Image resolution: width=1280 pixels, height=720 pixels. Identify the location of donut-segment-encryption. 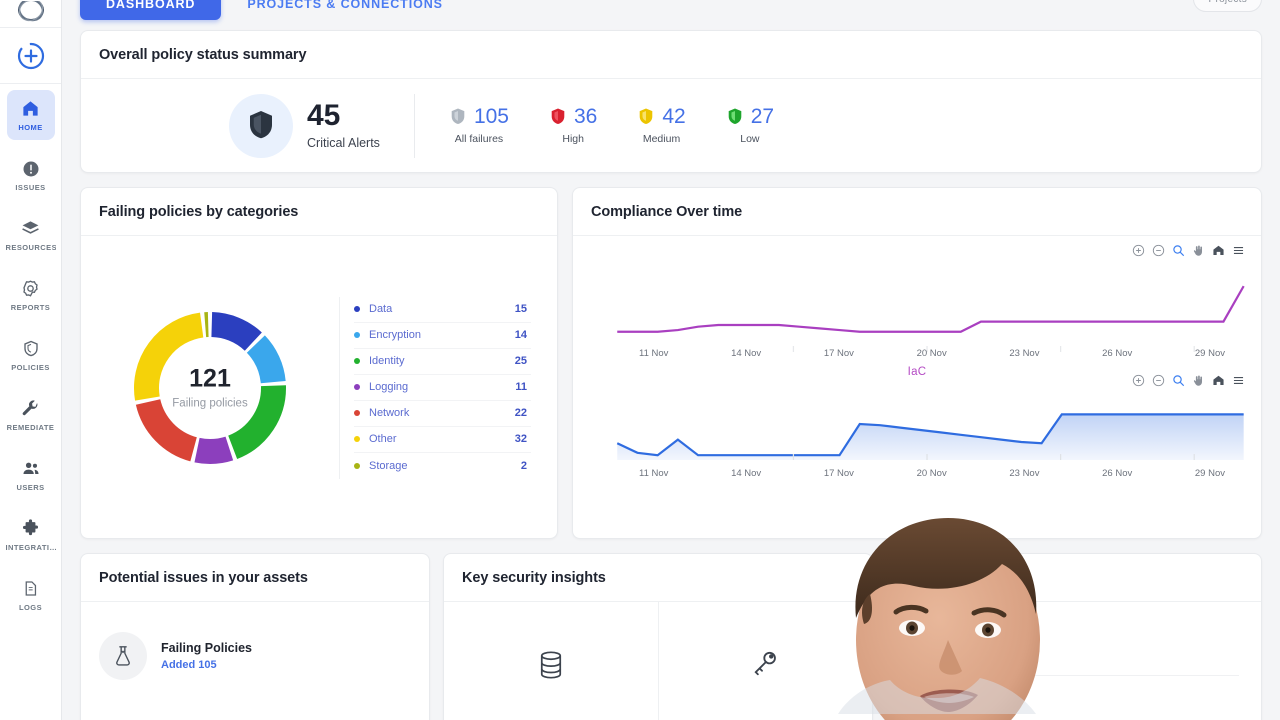
(266, 359).